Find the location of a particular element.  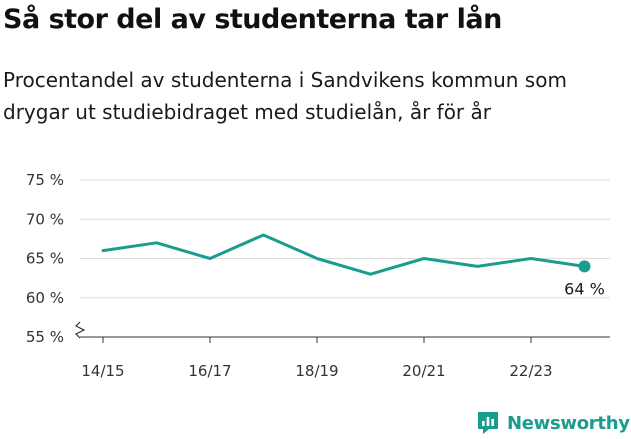

y-tick-label: 70 % is located at coordinates (45, 219).